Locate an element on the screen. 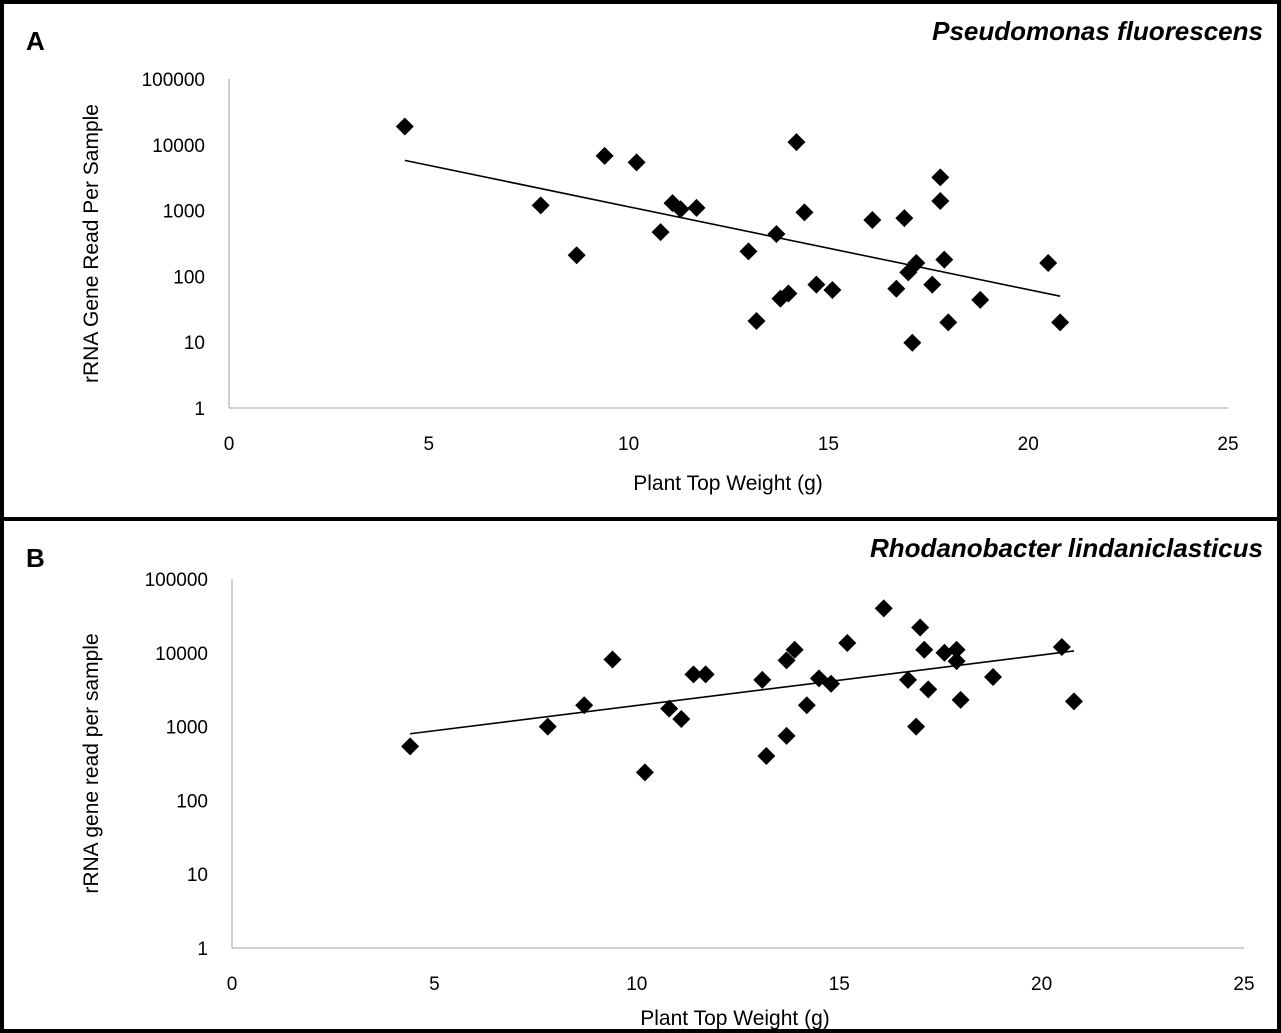  panel-letter: B is located at coordinates (35, 558).